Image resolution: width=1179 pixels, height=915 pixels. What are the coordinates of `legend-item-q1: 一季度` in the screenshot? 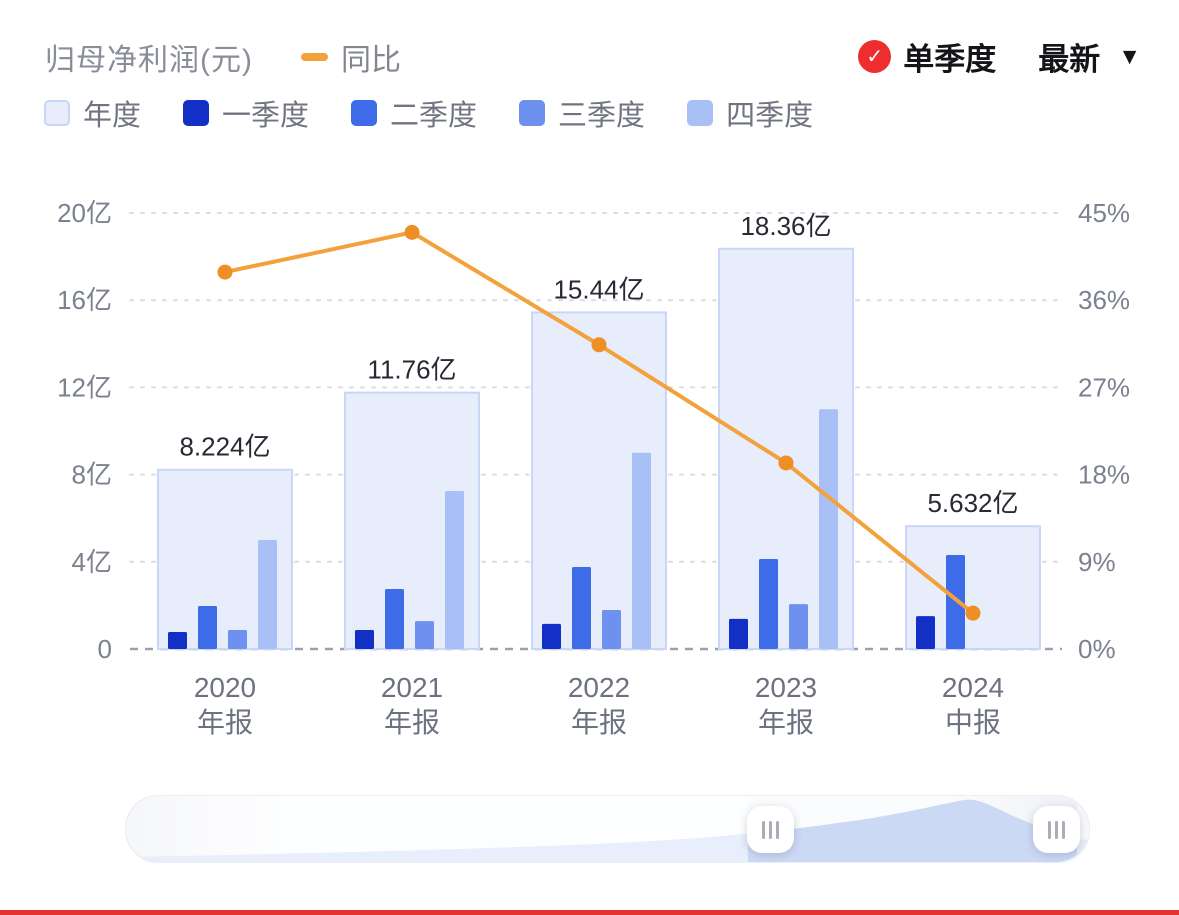 It's located at (246, 113).